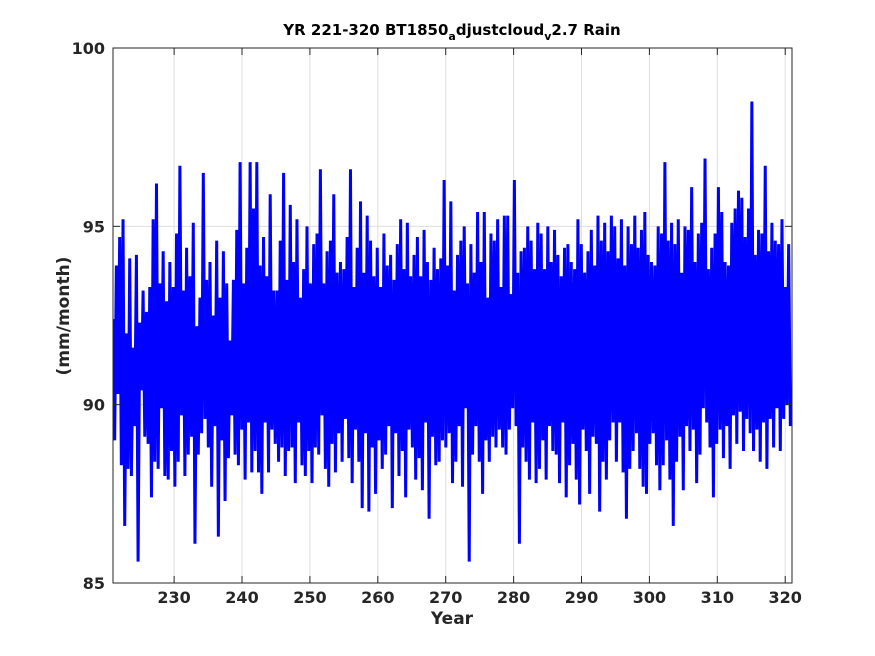 The image size is (875, 656). What do you see at coordinates (785, 597) in the screenshot?
I see `x-tick-label: 320` at bounding box center [785, 597].